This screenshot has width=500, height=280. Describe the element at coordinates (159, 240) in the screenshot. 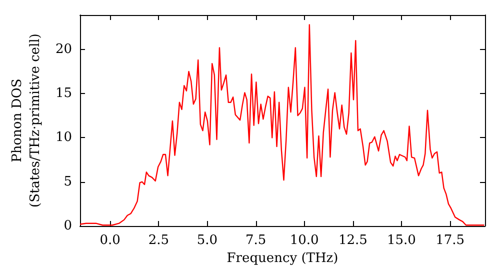

I see `x-tick-label: 2.5` at that location.